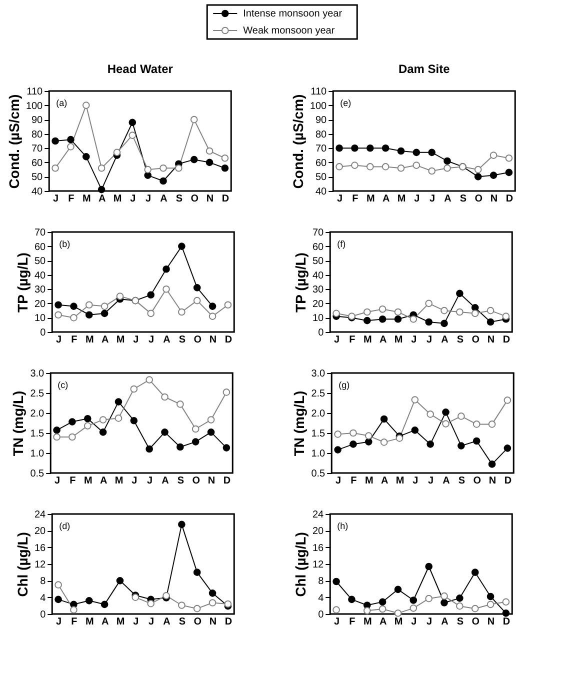  I want to click on y-tick-label: 12, so click(318, 565).